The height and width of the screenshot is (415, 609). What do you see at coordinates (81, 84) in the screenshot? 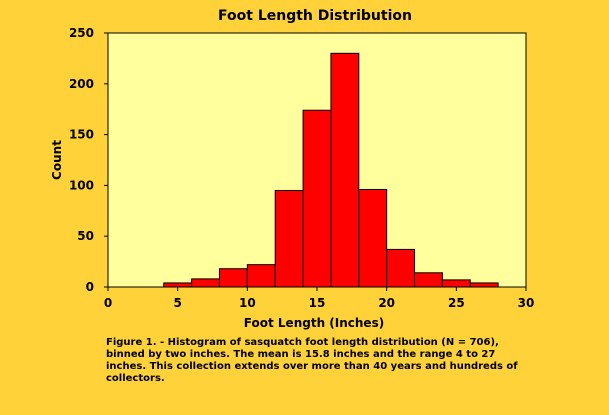
I see `y-tick-label-200: 200` at bounding box center [81, 84].